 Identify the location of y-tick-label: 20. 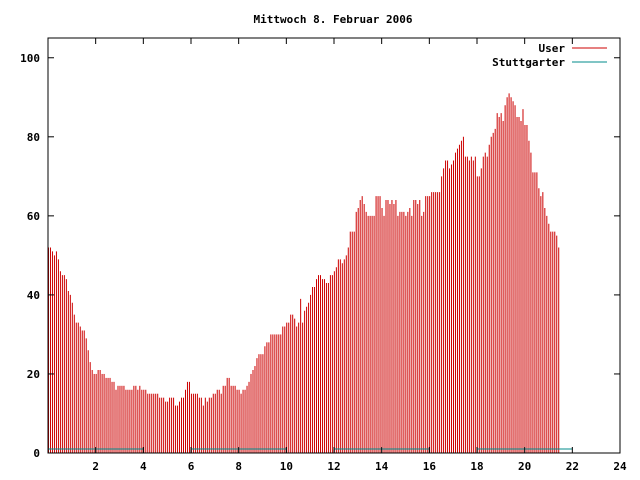
(33, 374).